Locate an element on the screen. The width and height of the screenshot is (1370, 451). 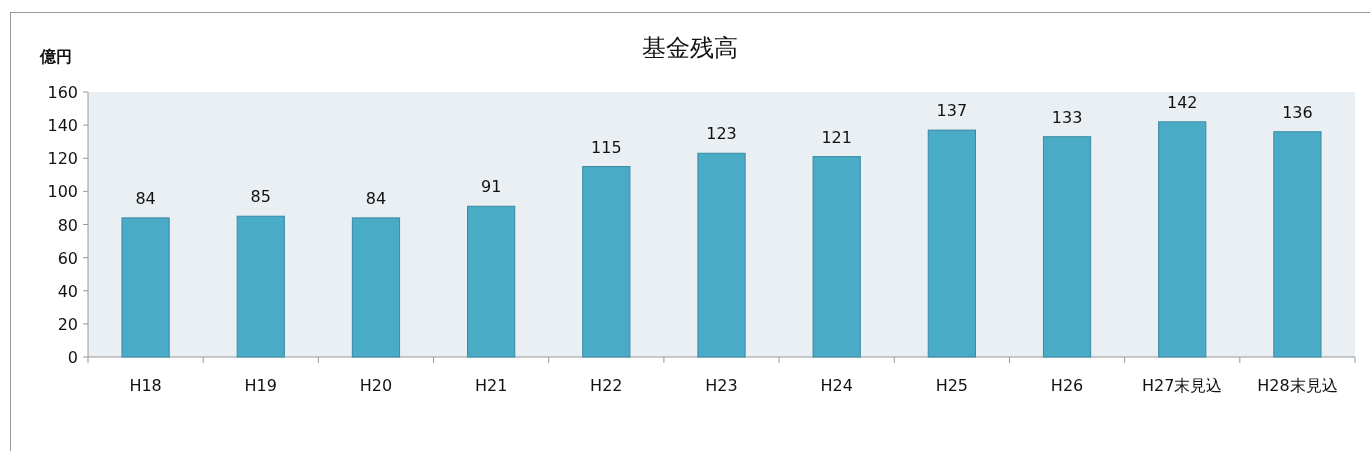
x-tick-label: H24 is located at coordinates (836, 385).